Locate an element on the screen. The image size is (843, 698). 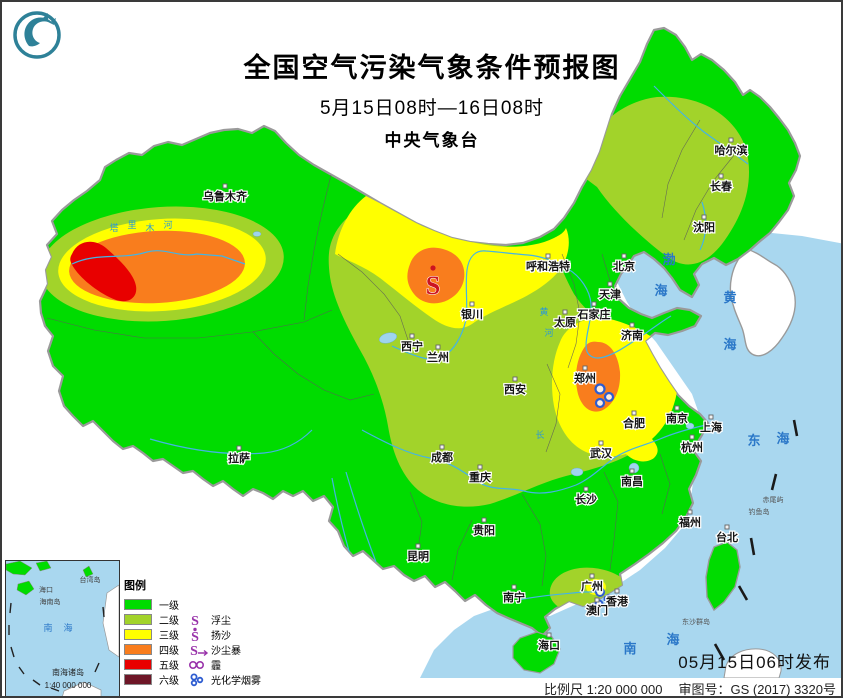
sandstorm-icon: S is located at coordinates (199, 650).